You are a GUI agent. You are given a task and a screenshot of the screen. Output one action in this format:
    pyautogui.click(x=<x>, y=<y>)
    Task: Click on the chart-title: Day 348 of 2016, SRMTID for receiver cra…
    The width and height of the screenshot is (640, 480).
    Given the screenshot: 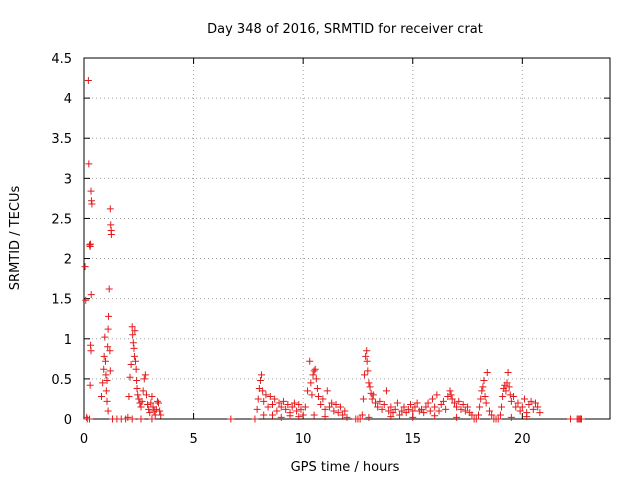 What is the action you would take?
    pyautogui.click(x=345, y=29)
    